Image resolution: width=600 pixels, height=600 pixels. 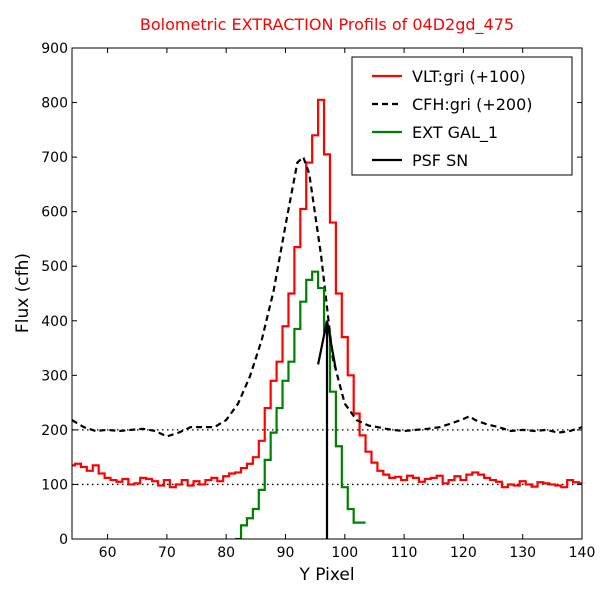 I want to click on y-tick-label-300: 300, so click(x=54, y=376).